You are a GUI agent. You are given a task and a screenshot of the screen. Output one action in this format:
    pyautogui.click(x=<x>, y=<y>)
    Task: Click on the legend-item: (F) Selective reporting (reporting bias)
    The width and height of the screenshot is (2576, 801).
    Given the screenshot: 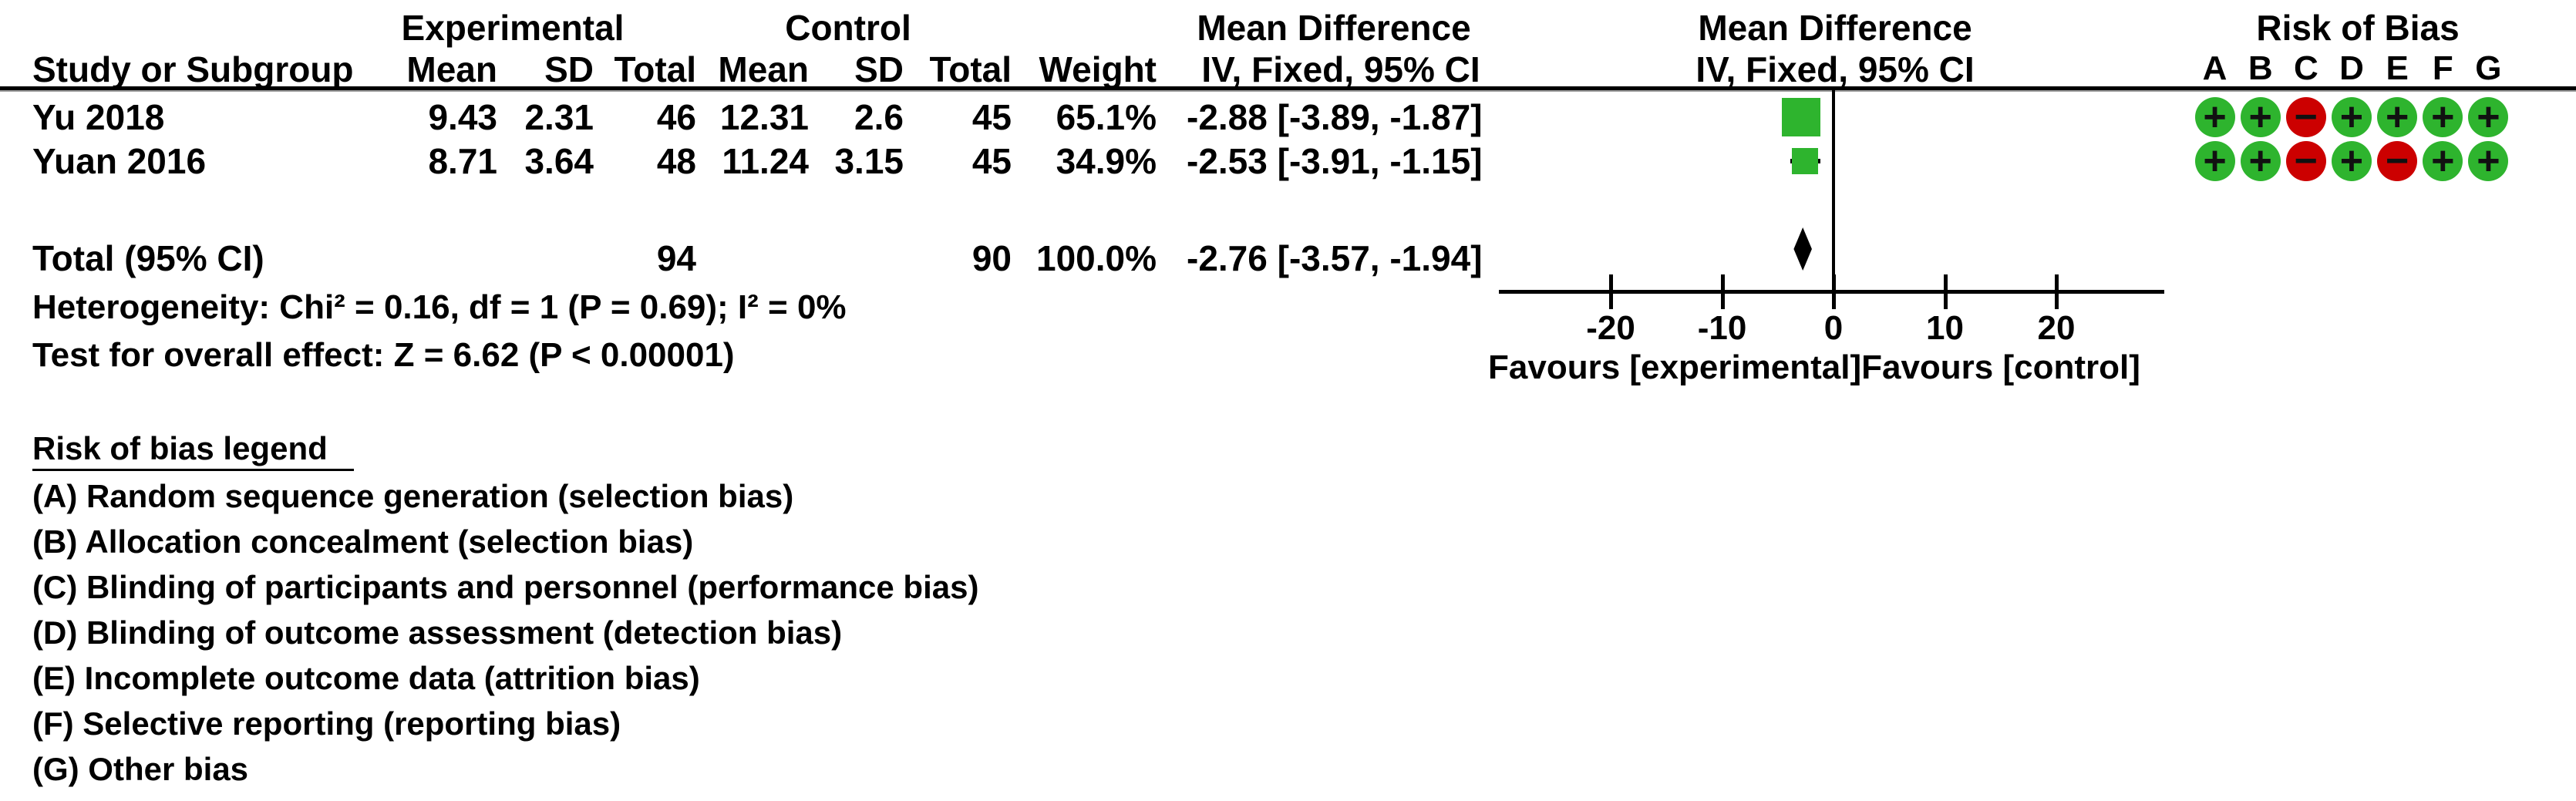 What is the action you would take?
    pyautogui.click(x=326, y=723)
    